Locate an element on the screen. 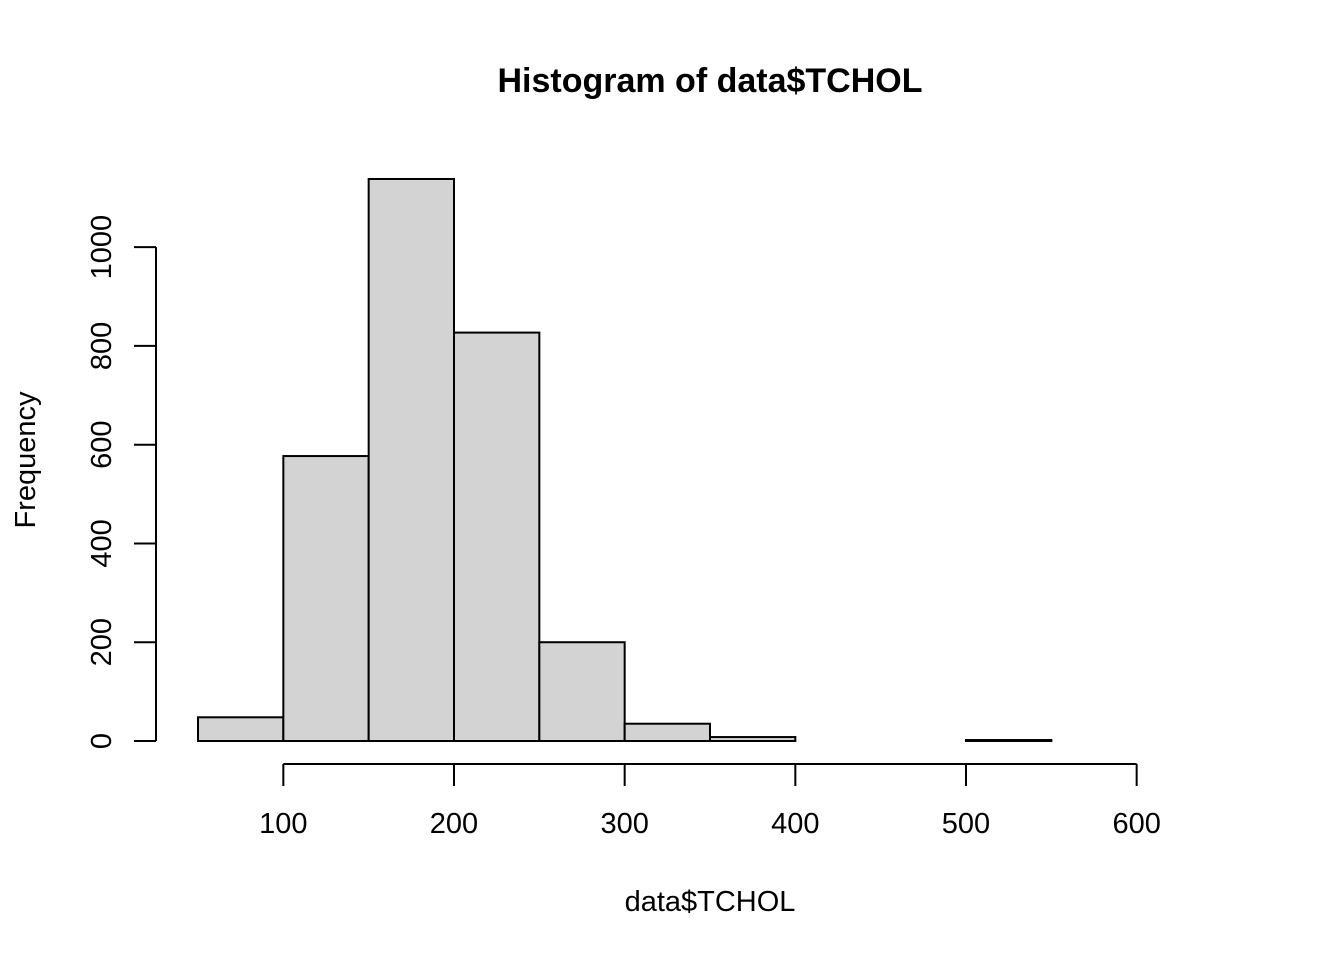  x-tick-label-3: 400 is located at coordinates (795, 824).